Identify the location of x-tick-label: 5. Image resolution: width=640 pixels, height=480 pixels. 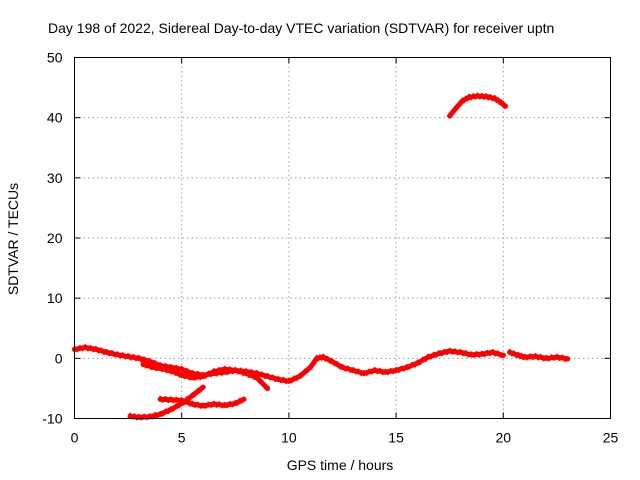
(182, 438).